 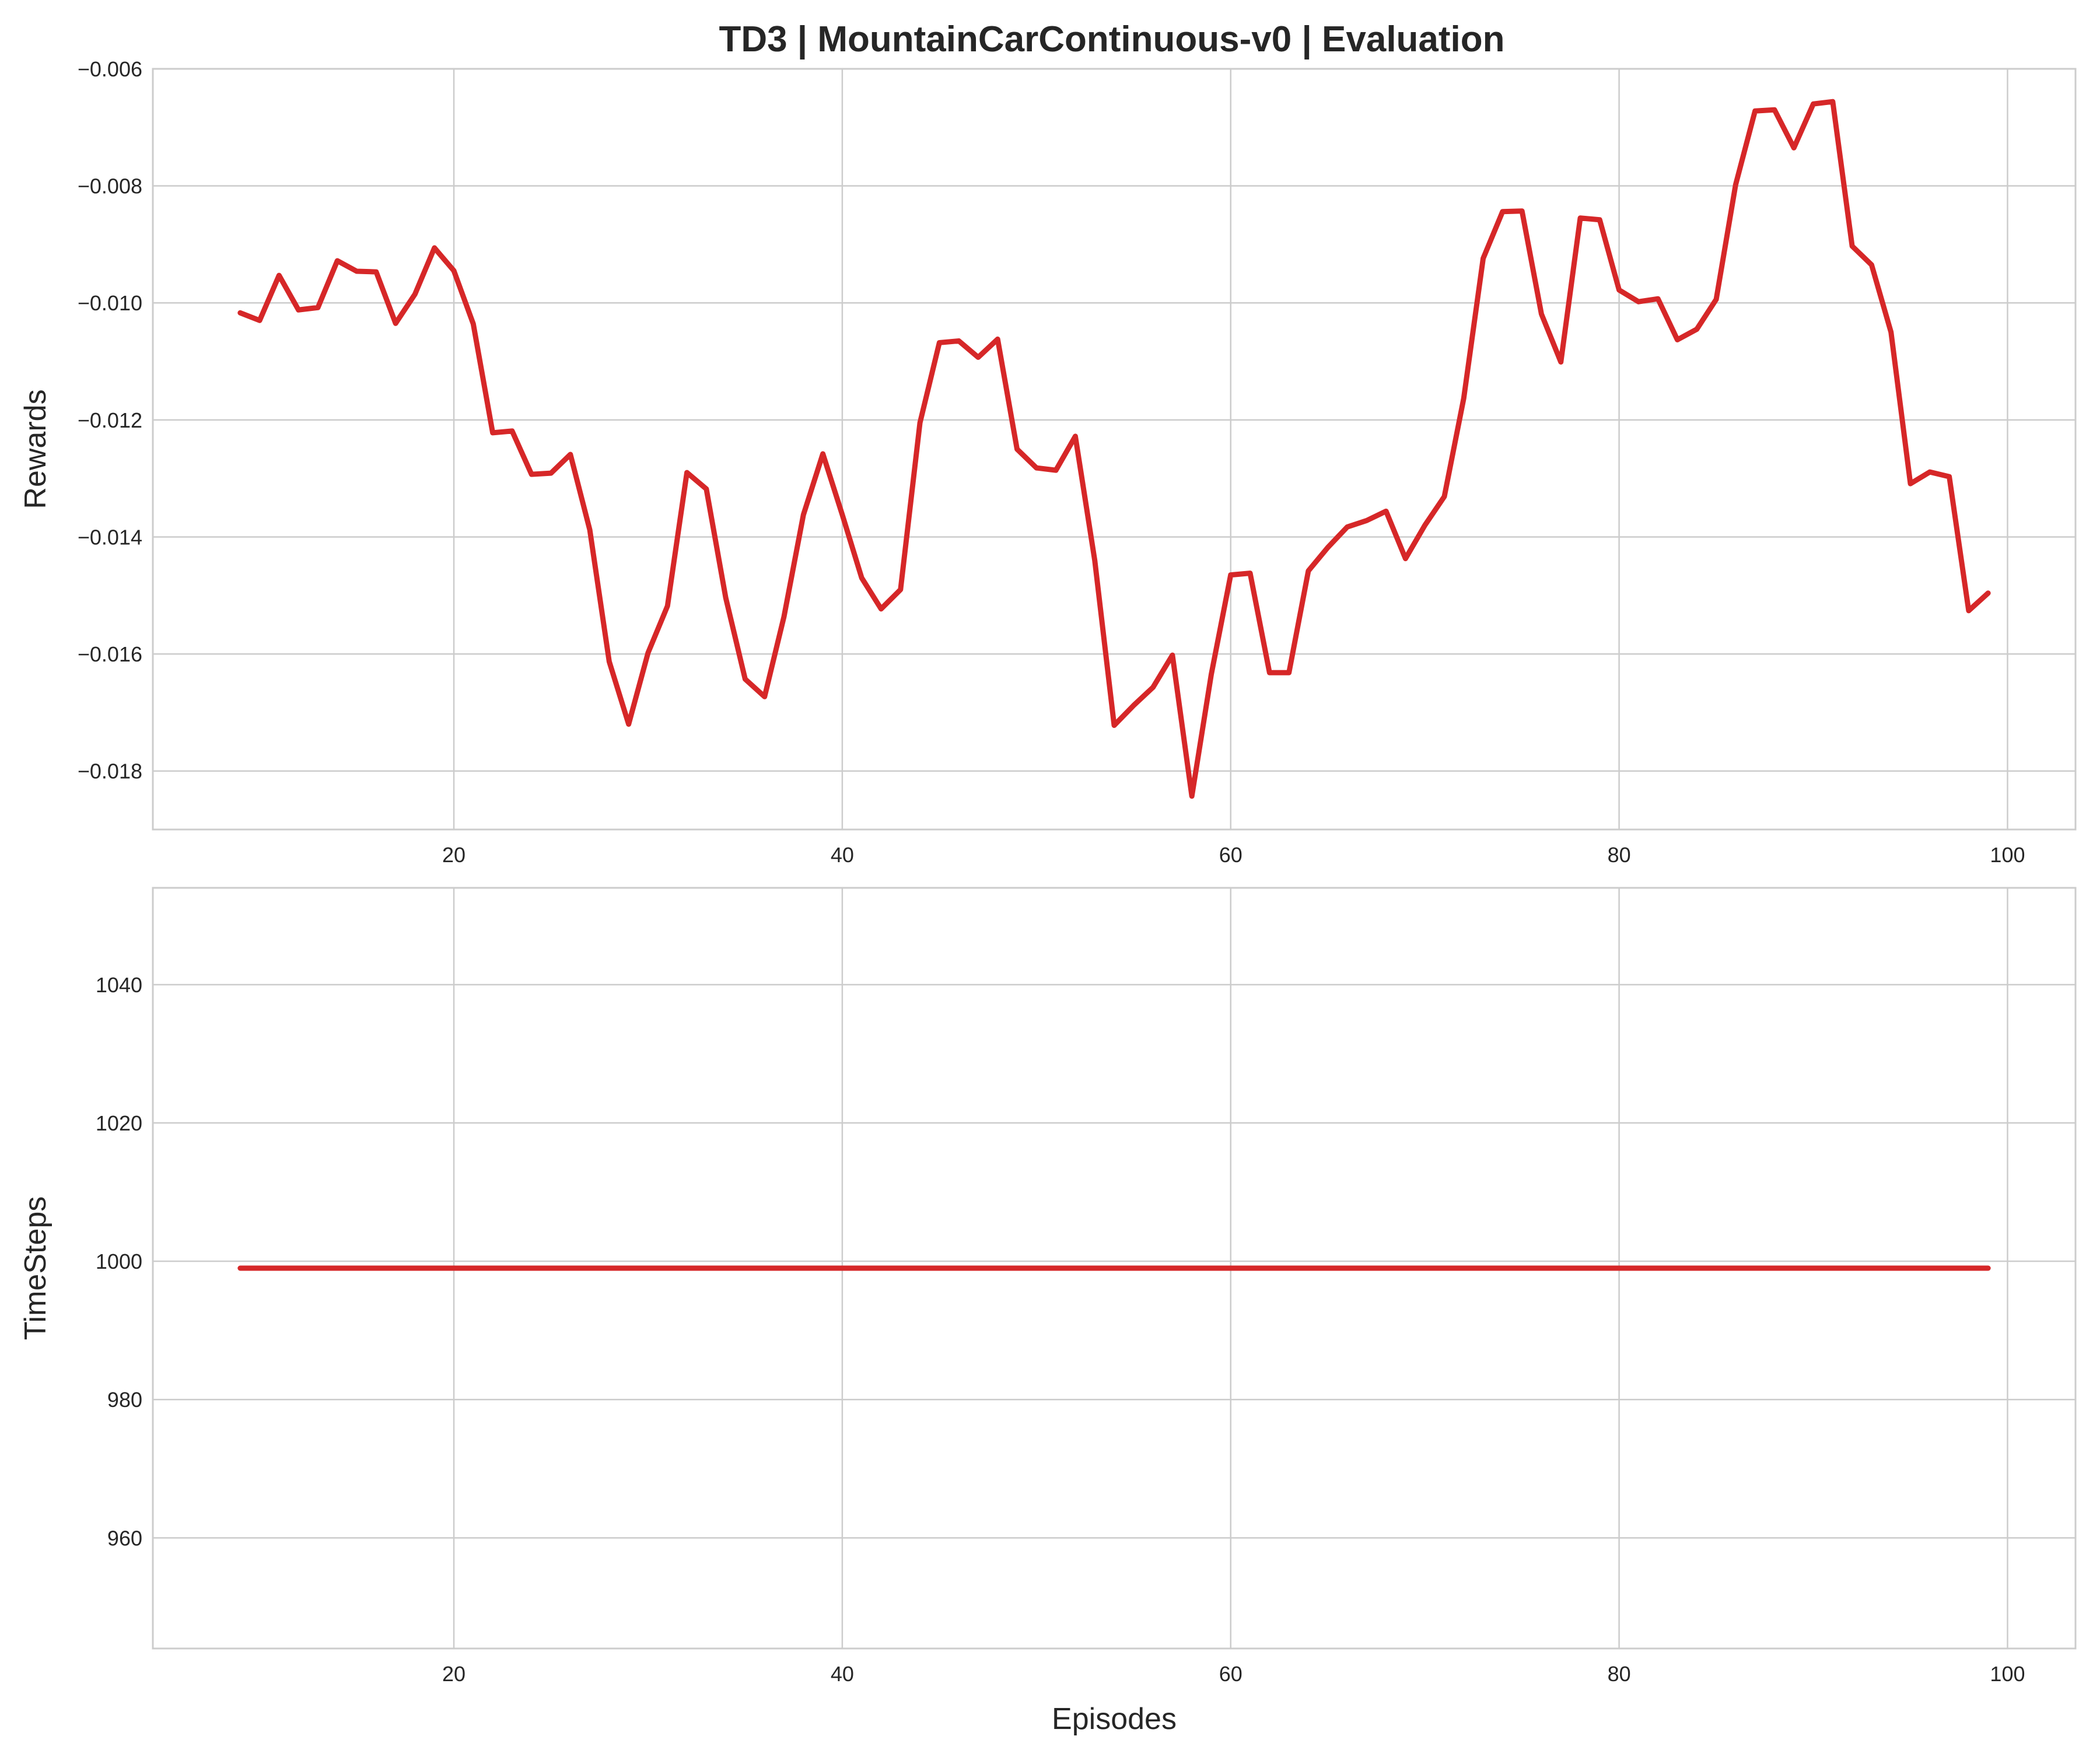 What do you see at coordinates (454, 1674) in the screenshot?
I see `timesteps-x-tick-label: 20` at bounding box center [454, 1674].